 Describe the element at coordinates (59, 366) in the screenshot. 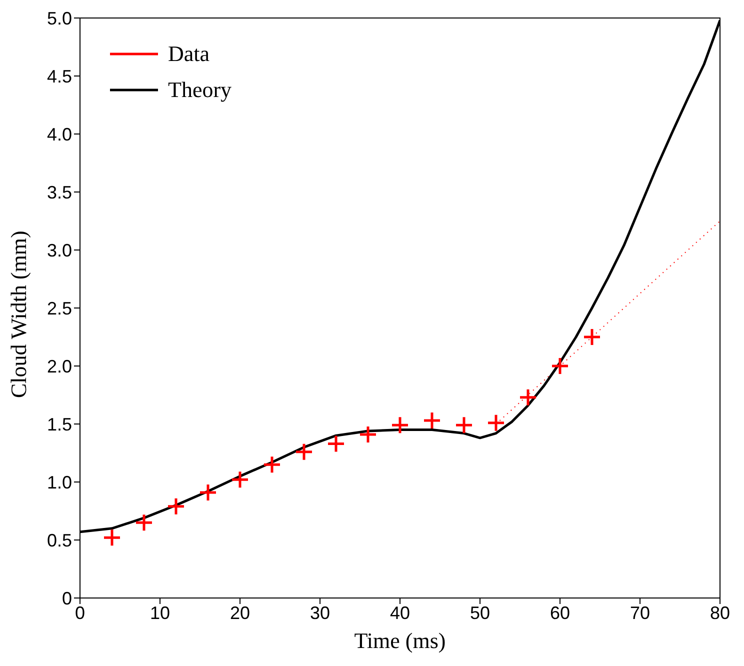

I see `y-tick-label: 2.0` at that location.